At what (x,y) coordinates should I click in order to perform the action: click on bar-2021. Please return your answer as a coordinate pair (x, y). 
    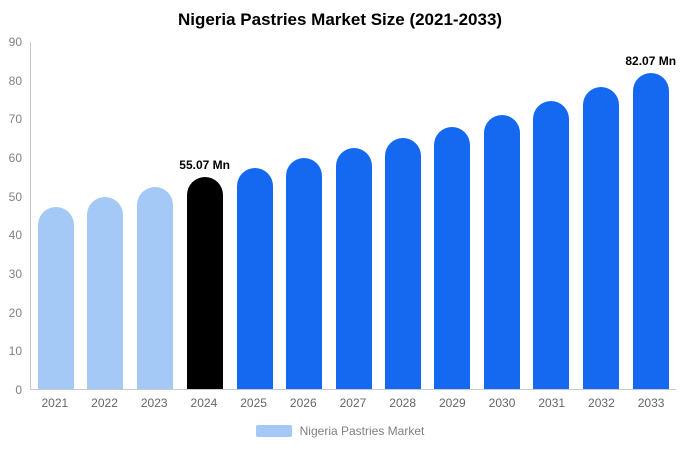
    Looking at the image, I should click on (55, 298).